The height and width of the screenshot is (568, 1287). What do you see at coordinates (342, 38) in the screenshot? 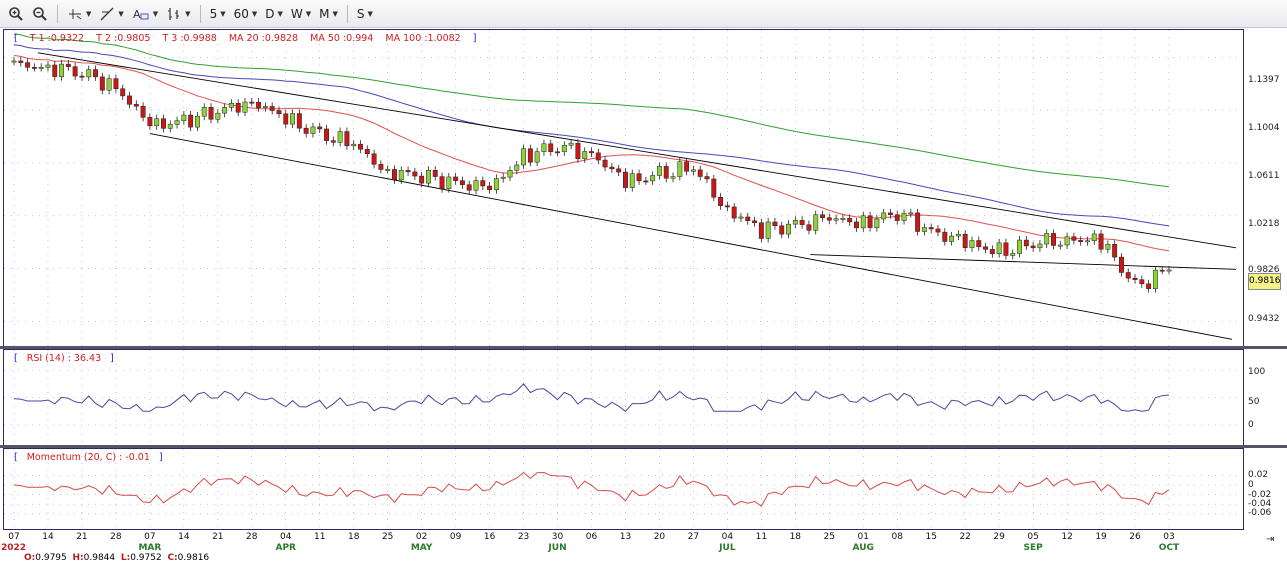
I see `legend-ma50: MA 50 :0.994` at bounding box center [342, 38].